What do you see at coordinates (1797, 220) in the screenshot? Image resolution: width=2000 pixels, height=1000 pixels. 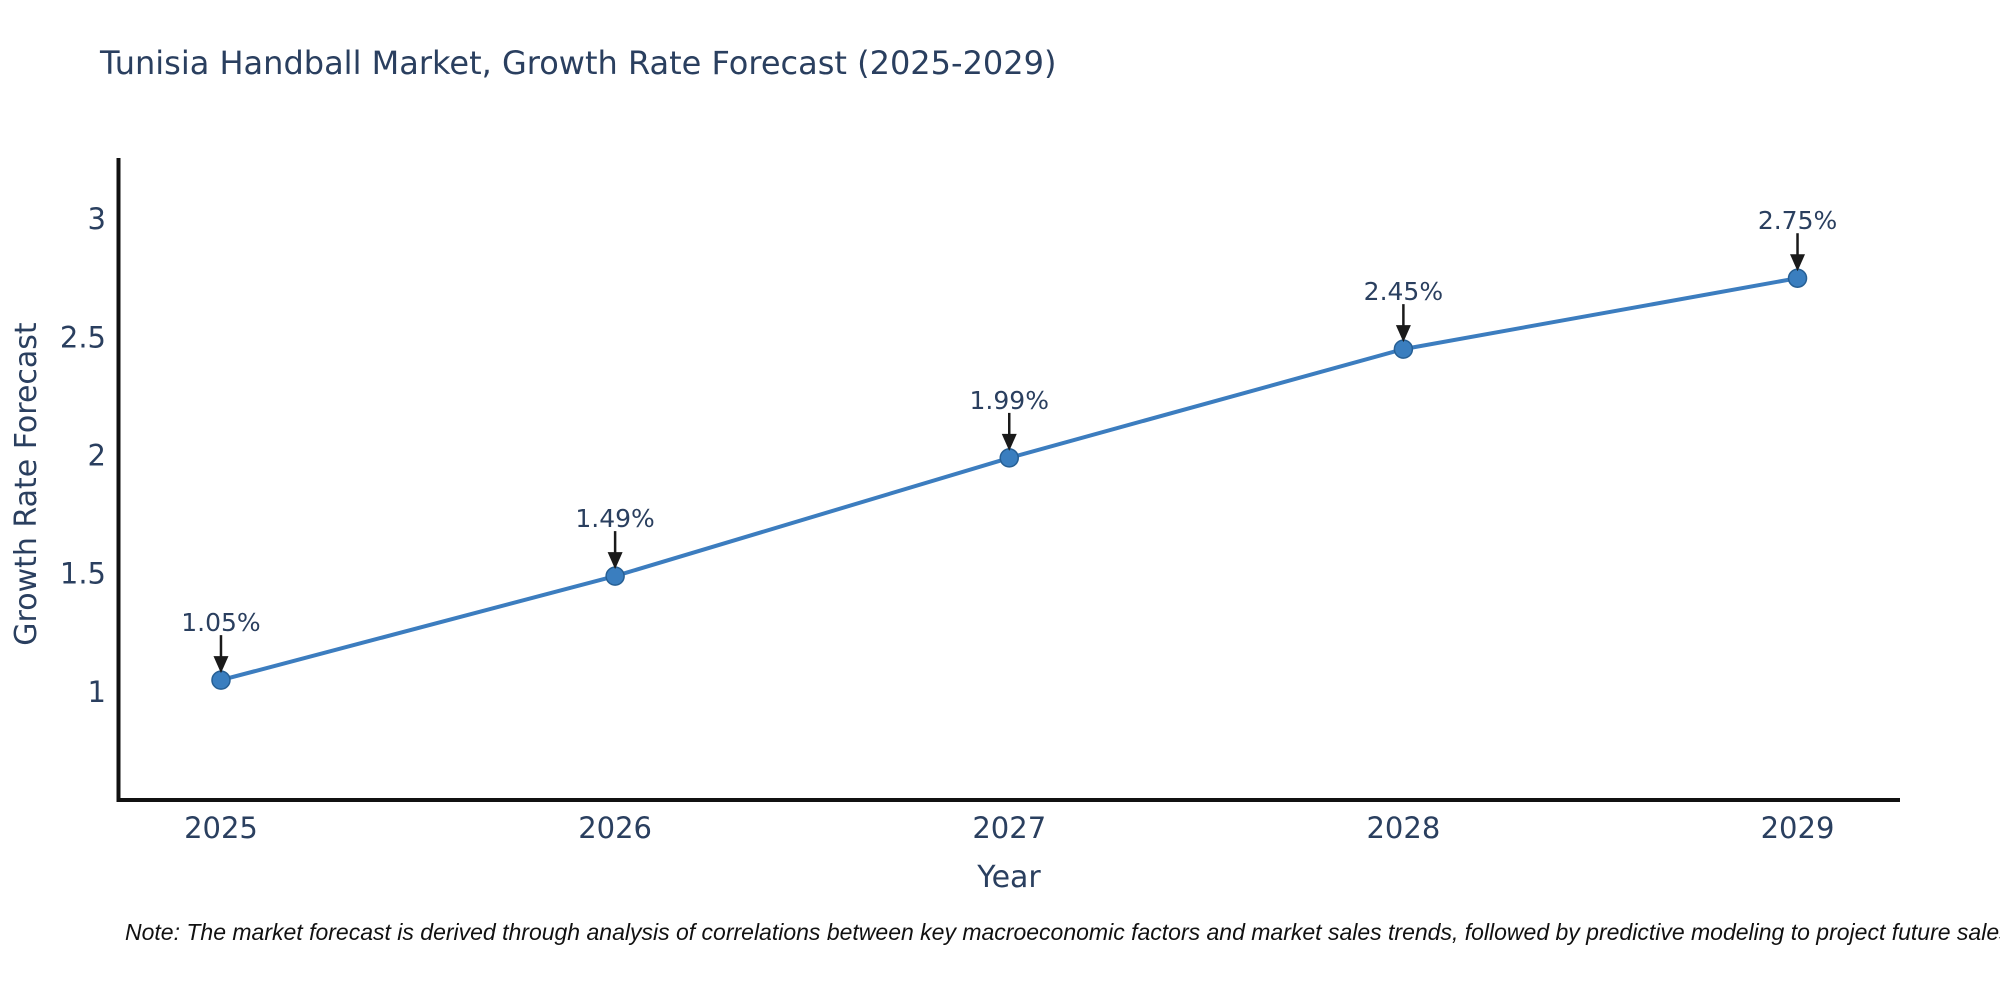 I see `annotation-label: 2.75%` at bounding box center [1797, 220].